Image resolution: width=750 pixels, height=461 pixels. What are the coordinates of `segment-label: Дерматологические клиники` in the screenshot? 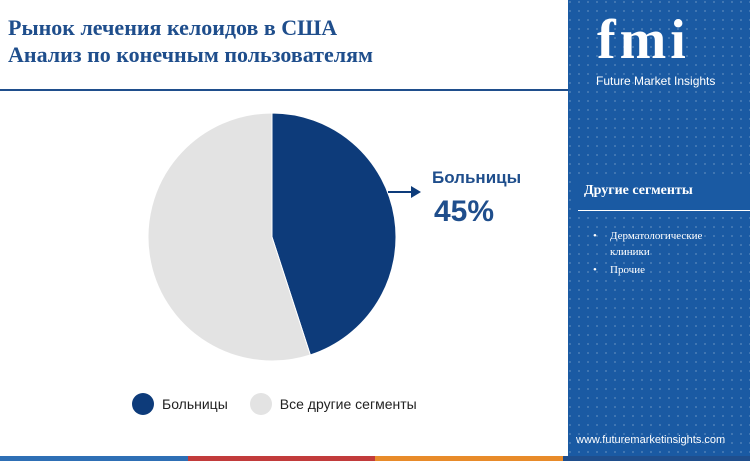 It's located at (656, 244).